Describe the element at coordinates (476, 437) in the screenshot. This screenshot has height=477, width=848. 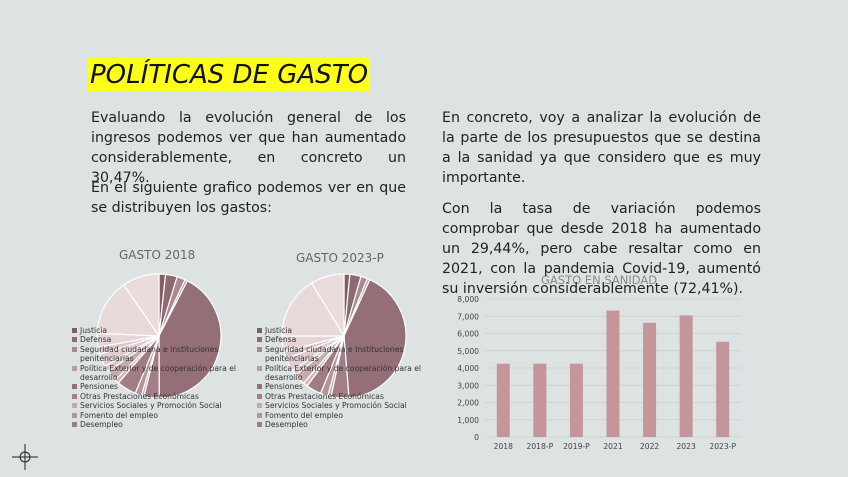
I see `y-tick-label: 0` at that location.